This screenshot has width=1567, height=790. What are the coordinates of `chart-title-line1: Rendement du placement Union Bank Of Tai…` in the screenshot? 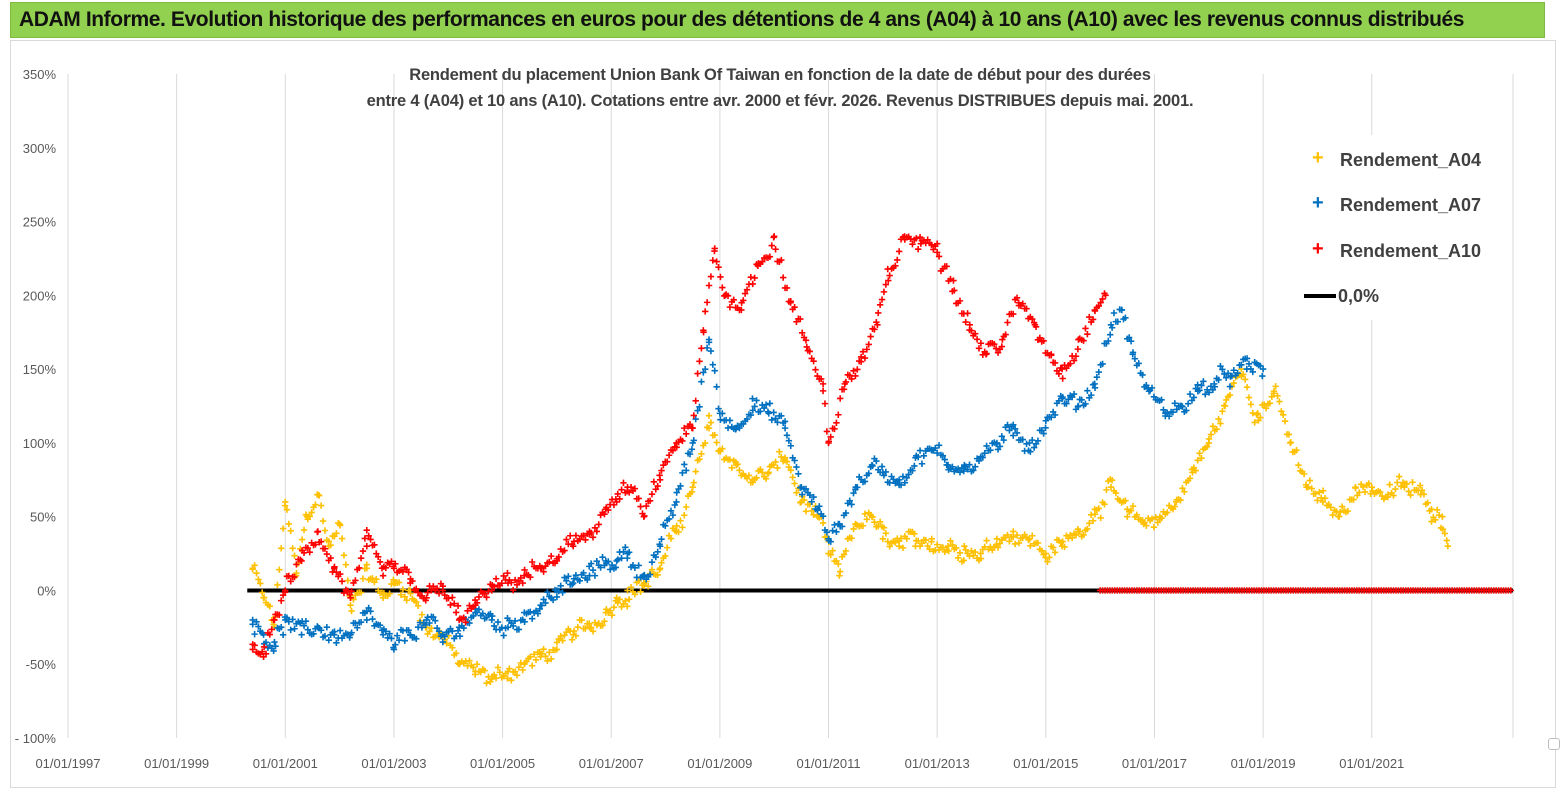 It's located at (780, 75).